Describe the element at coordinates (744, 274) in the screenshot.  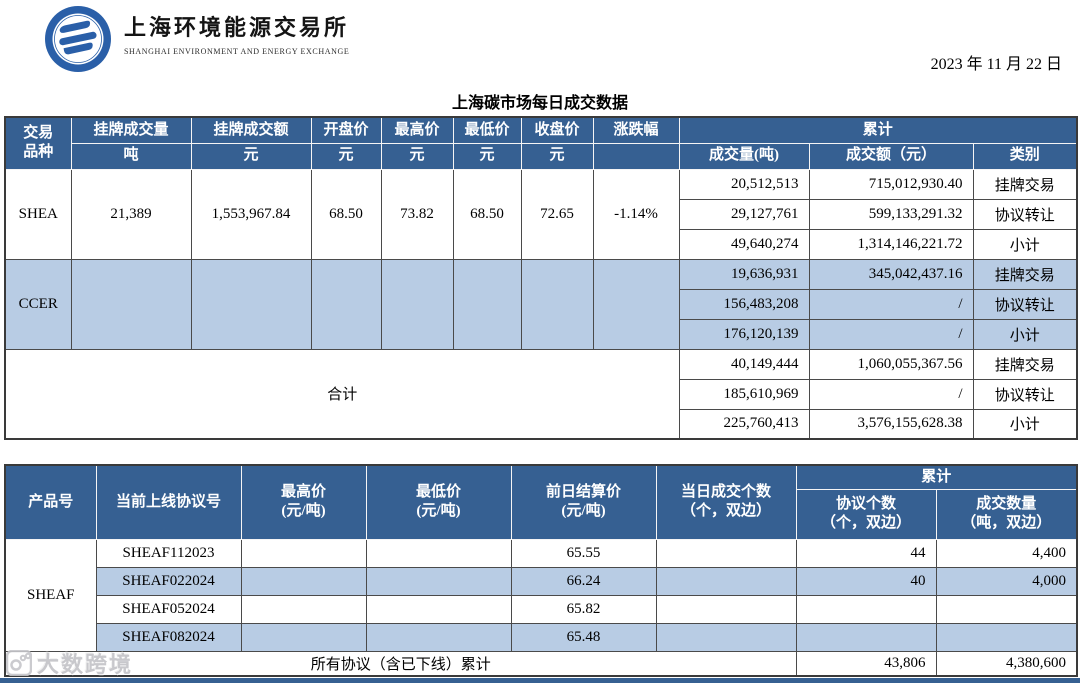
I see `cell-ccer-cum-volume-1: 19,636,931` at that location.